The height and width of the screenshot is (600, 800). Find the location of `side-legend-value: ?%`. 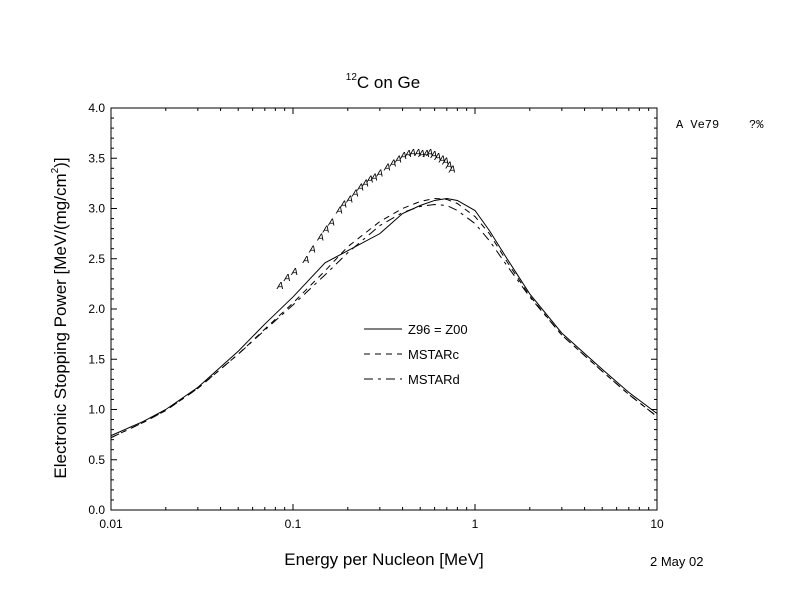

side-legend-value: ?% is located at coordinates (756, 125).